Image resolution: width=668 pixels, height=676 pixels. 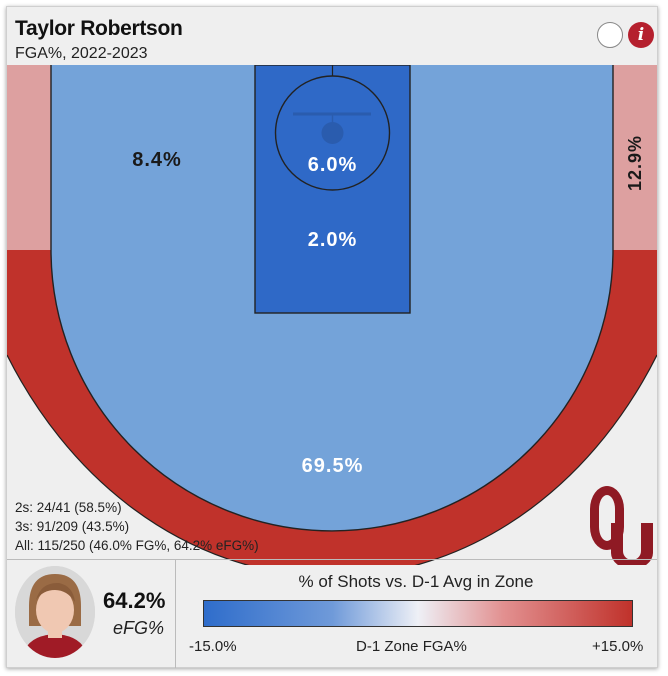 I want to click on zone-label-restricted-area: 6.0%, so click(x=333, y=165).